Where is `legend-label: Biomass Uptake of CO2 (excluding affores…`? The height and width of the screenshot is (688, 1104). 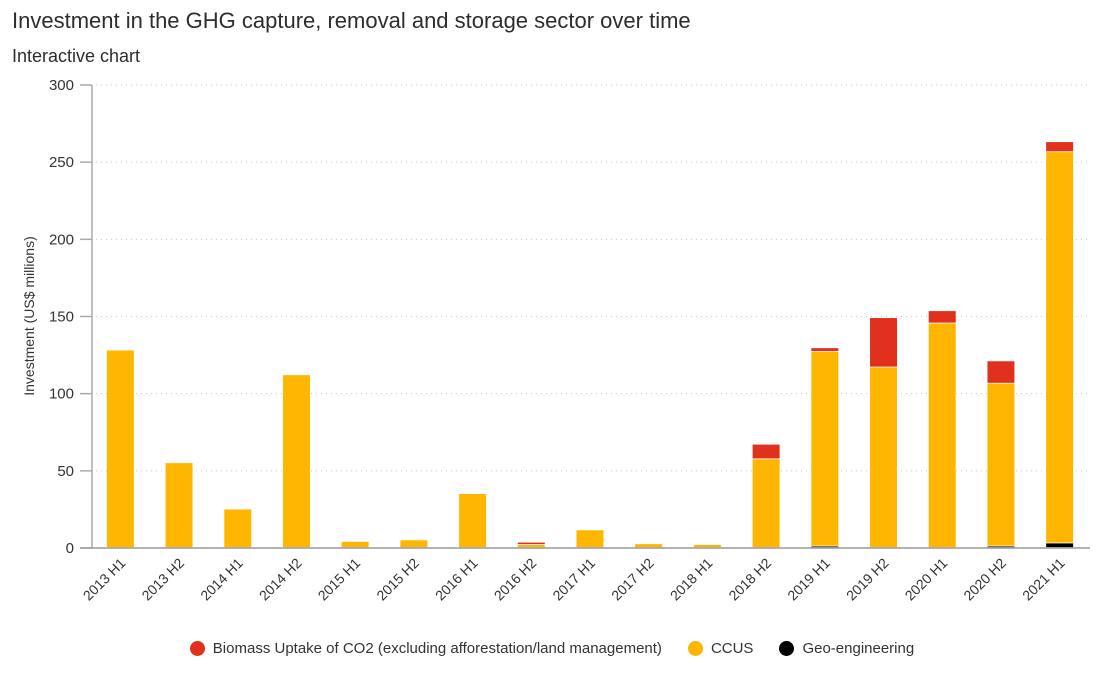 legend-label: Biomass Uptake of CO2 (excluding affores… is located at coordinates (437, 648).